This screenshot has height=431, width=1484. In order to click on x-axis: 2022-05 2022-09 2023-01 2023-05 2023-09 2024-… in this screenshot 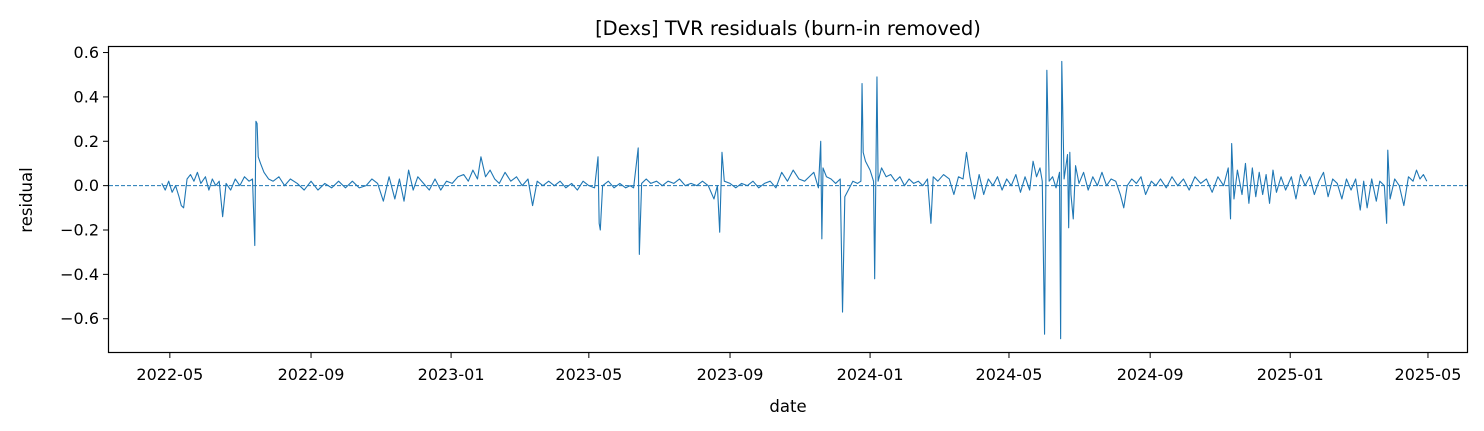, I will do `click(798, 368)`.